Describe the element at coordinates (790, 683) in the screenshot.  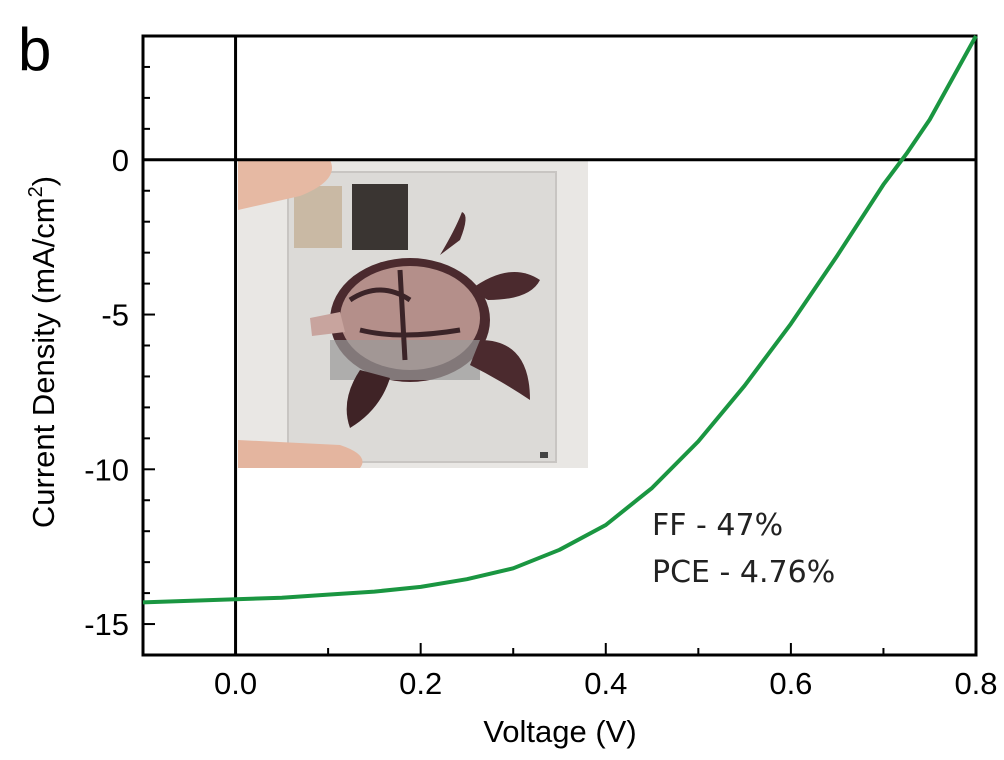
I see `x-tick-label: 0.6` at that location.